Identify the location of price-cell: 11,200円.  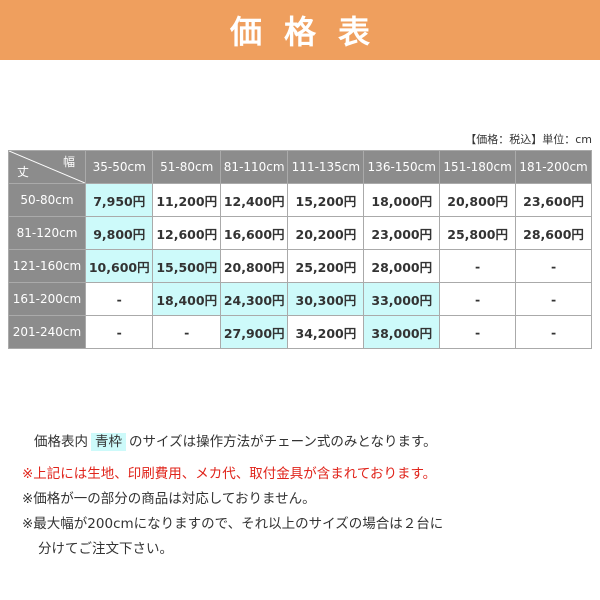
(186, 200).